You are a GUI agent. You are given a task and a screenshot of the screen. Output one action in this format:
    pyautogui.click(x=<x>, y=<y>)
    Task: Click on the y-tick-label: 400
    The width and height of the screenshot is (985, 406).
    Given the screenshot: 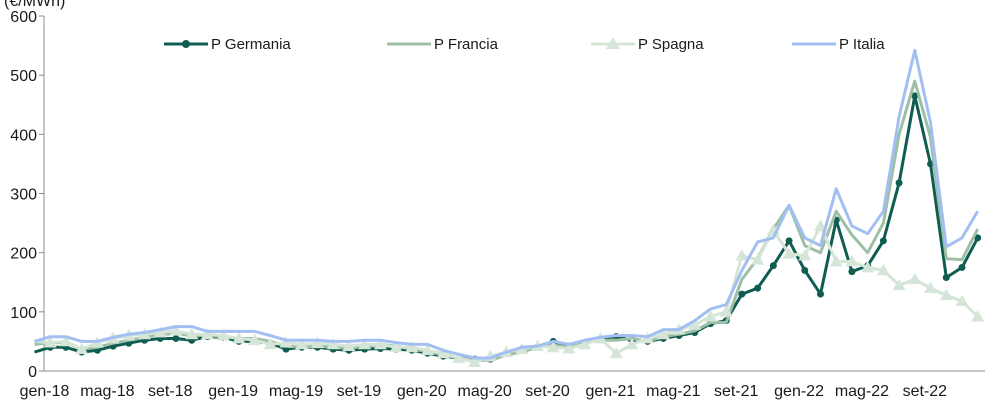 What is the action you would take?
    pyautogui.click(x=23, y=135)
    